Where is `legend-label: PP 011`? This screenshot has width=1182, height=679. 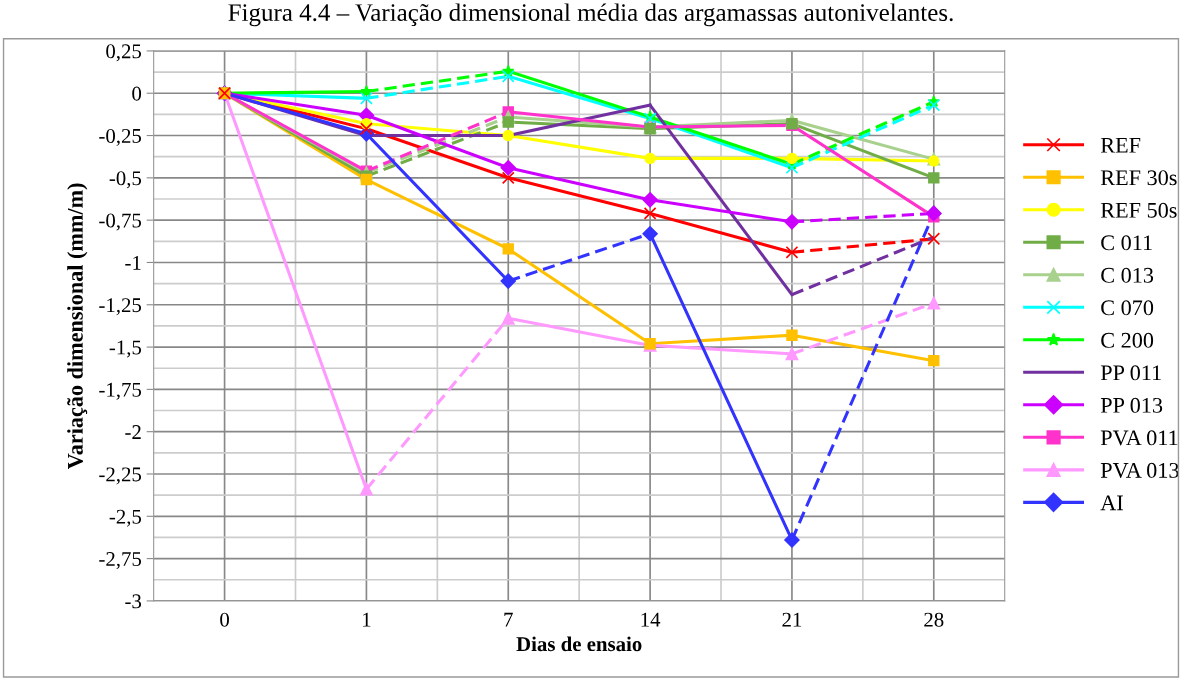 legend-label: PP 011 is located at coordinates (1130, 373).